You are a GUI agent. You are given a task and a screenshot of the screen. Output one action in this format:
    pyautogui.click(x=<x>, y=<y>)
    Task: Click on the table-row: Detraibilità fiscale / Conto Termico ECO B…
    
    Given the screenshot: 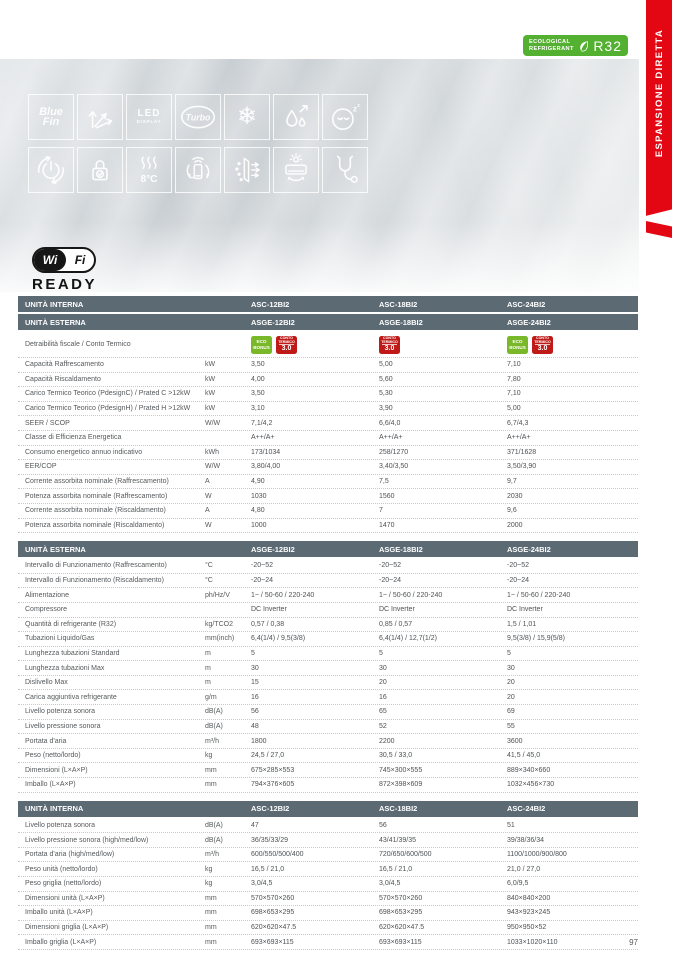 What is the action you would take?
    pyautogui.click(x=328, y=345)
    